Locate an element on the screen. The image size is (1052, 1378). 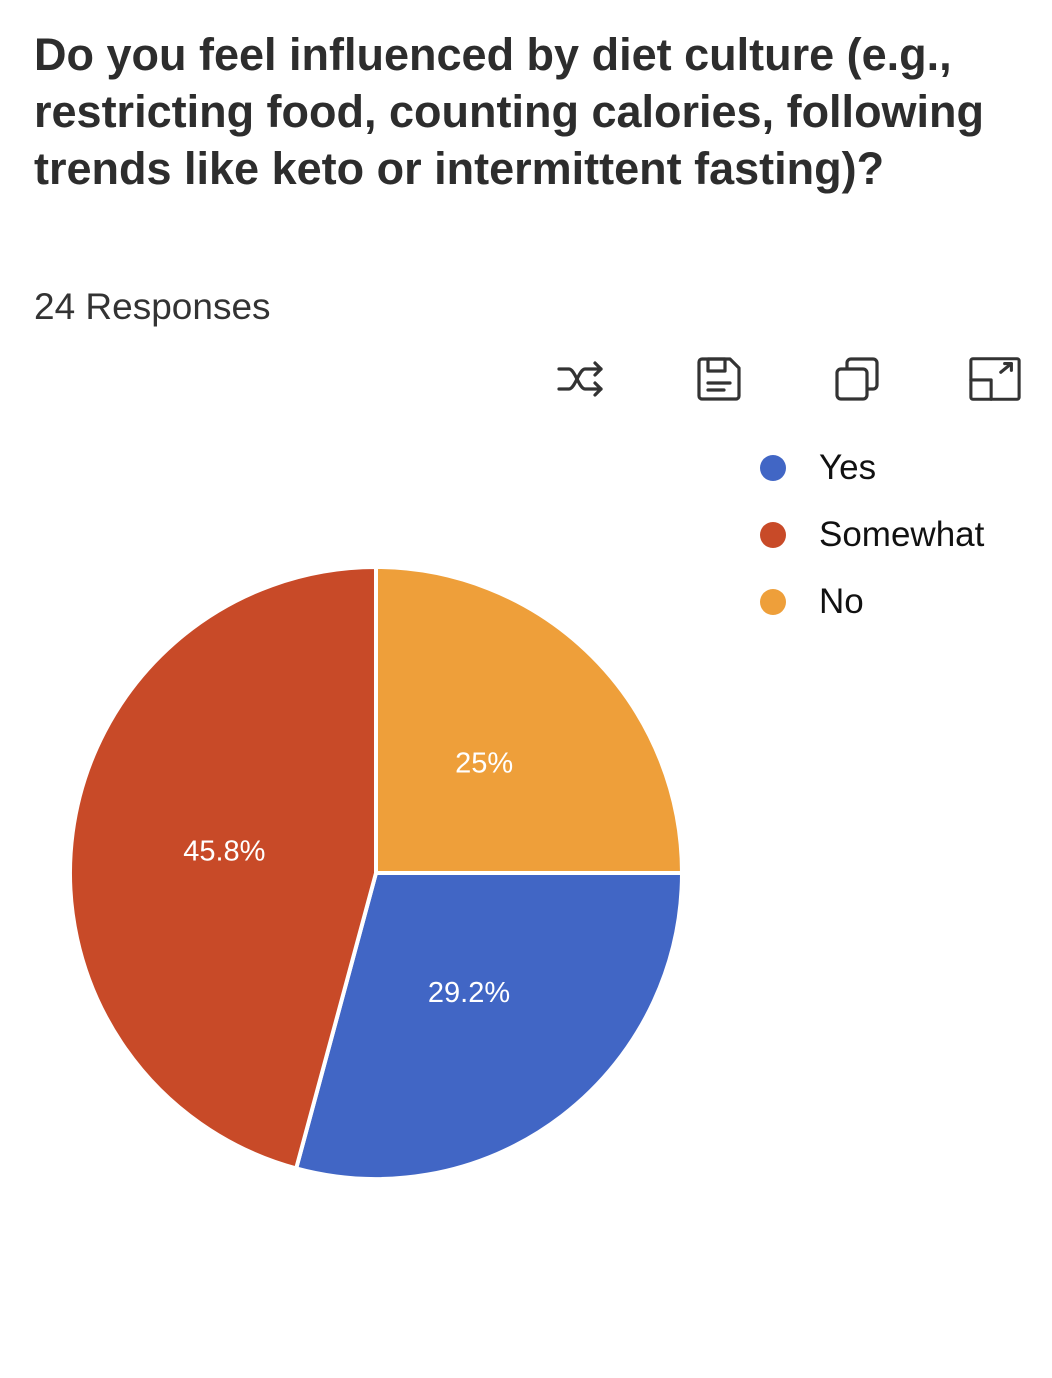
shuffle-button is located at coordinates (581, 379).